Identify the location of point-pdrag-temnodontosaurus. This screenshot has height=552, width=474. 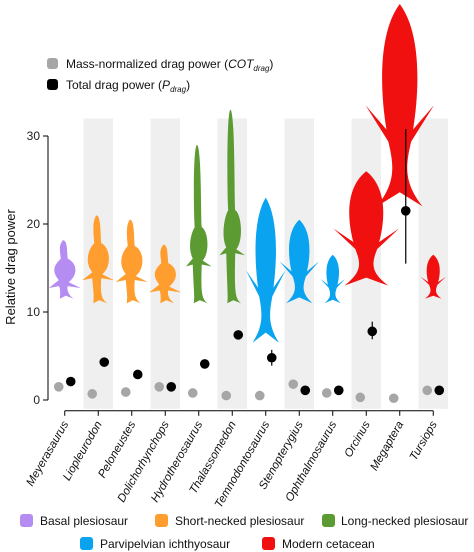
(271, 357).